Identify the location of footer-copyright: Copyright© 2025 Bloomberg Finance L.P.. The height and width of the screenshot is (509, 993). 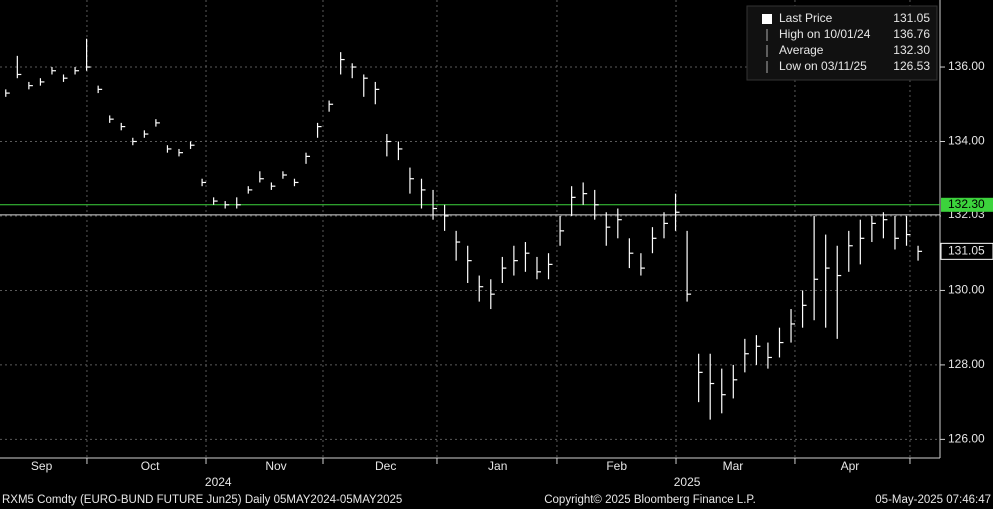
(650, 500).